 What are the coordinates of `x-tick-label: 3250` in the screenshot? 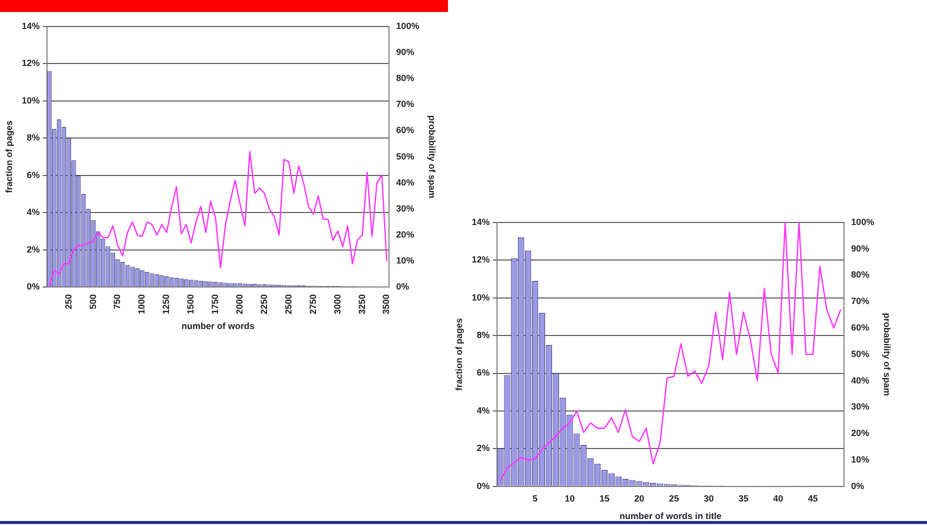 It's located at (361, 304).